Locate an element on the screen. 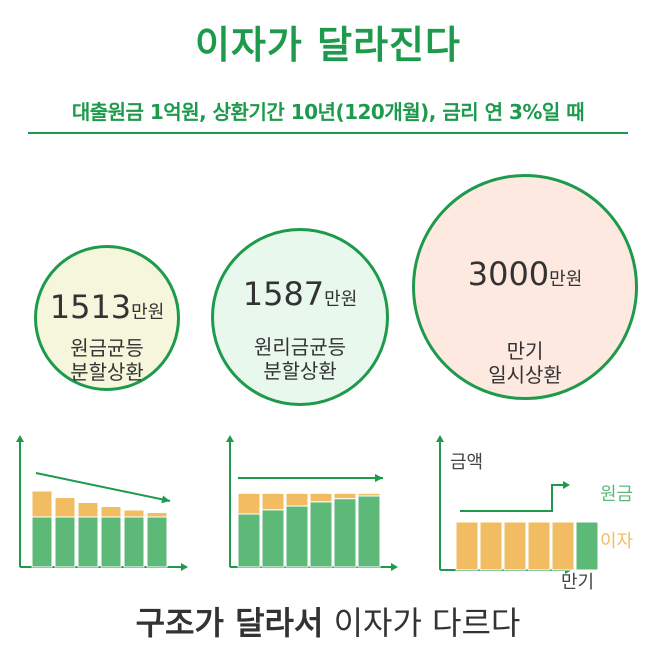 The height and width of the screenshot is (650, 656). method-circle-bullet-repayment: 3000만원 만기 일시상환 is located at coordinates (525, 287).